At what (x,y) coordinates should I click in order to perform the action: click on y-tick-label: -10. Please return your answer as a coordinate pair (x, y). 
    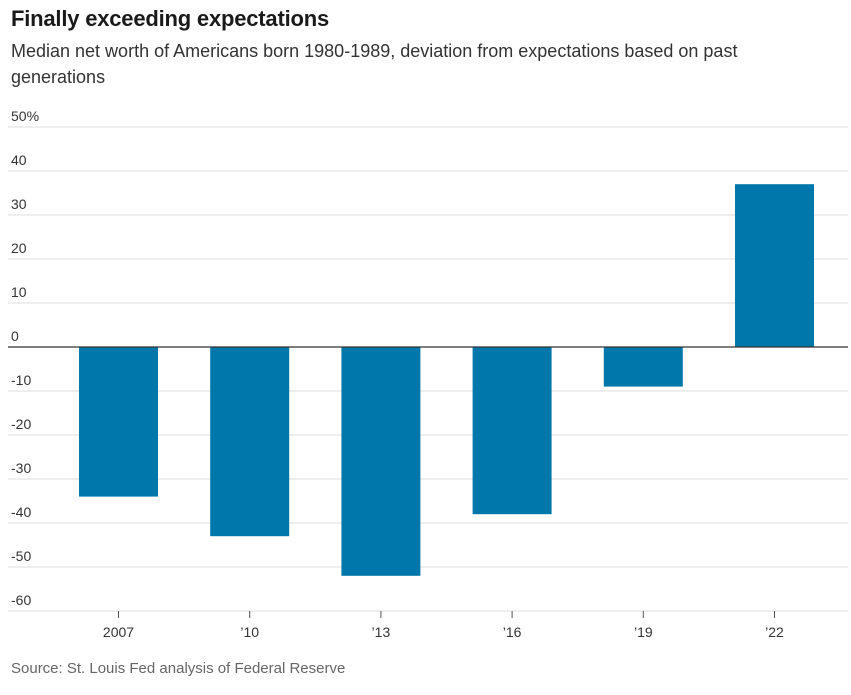
    Looking at the image, I should click on (21, 380).